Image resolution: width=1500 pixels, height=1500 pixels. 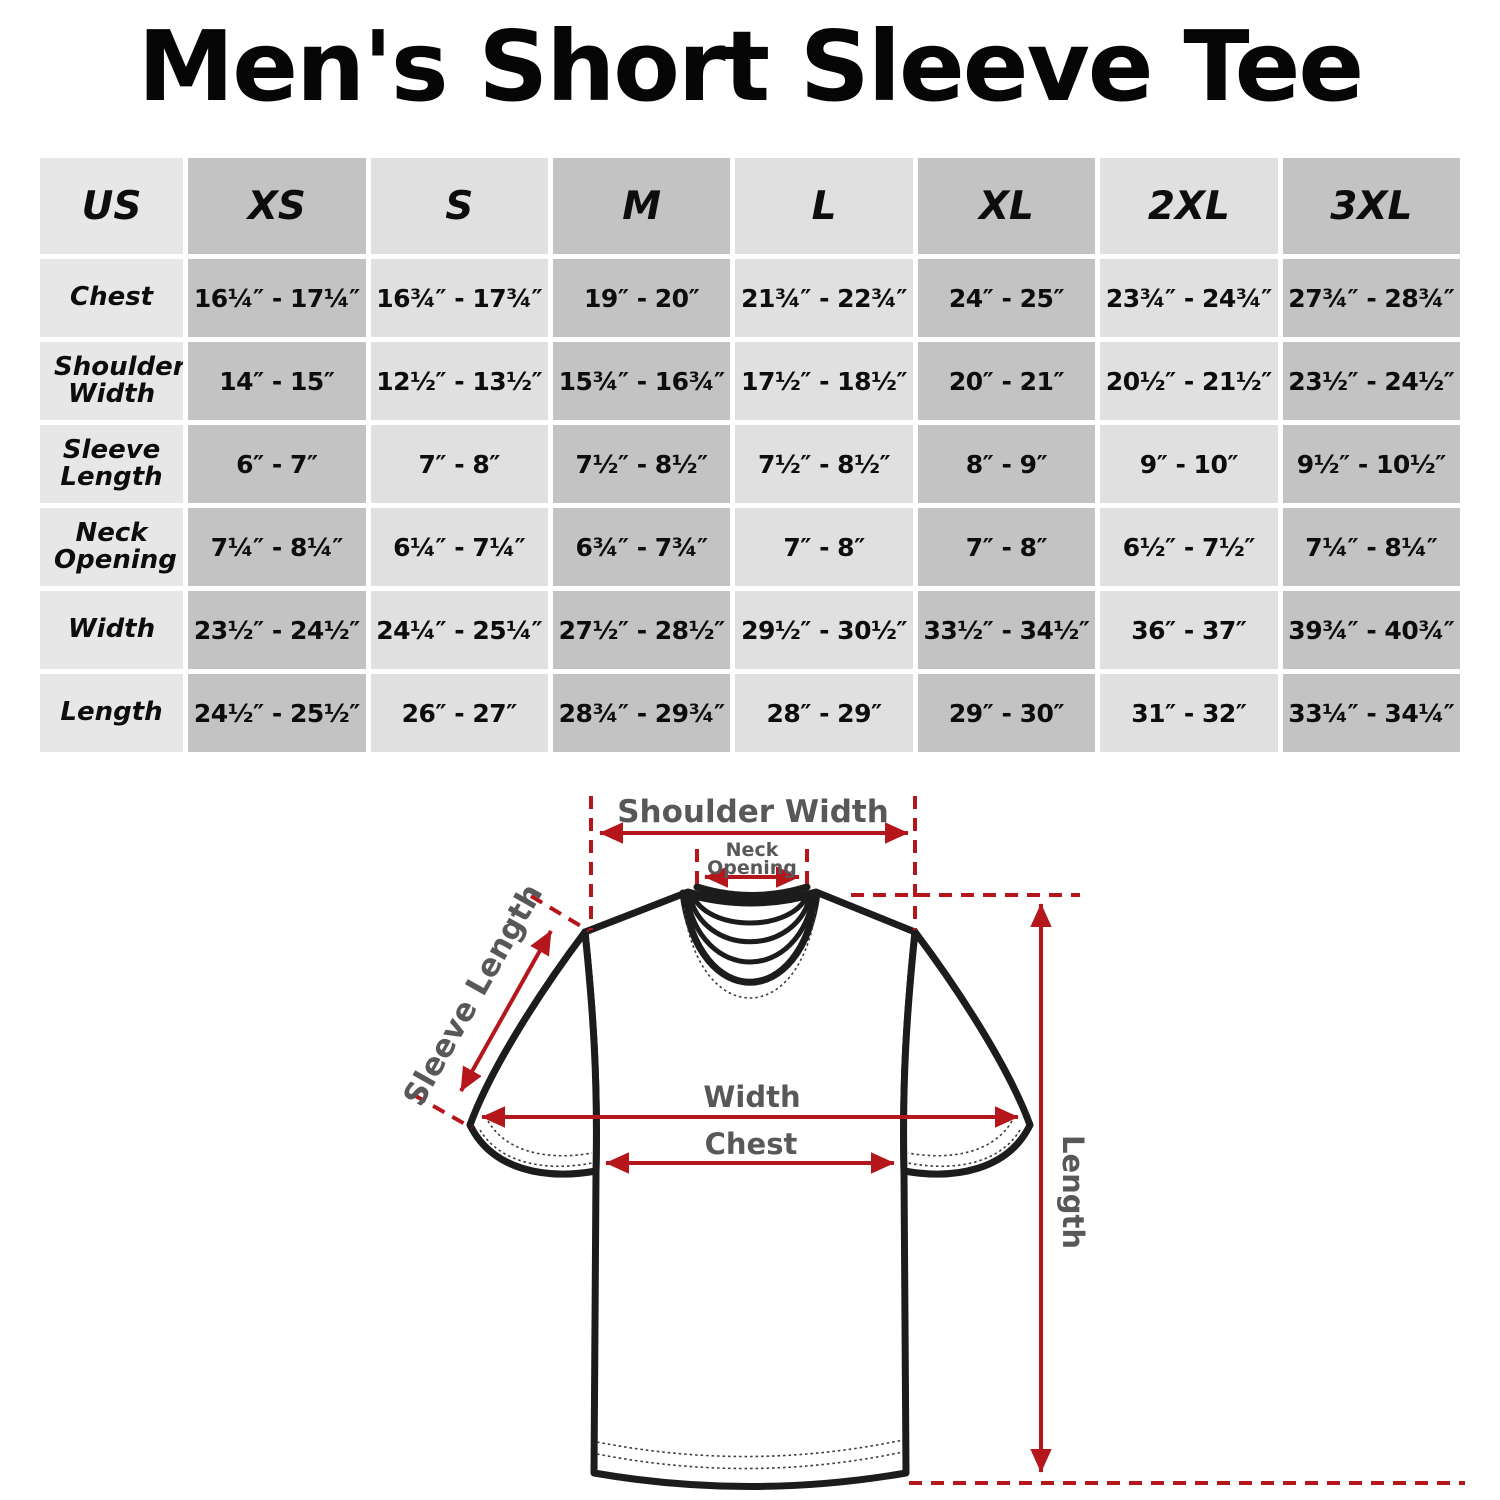 What do you see at coordinates (641, 547) in the screenshot?
I see `cell-neck-m: 6¾″ - 7¾″` at bounding box center [641, 547].